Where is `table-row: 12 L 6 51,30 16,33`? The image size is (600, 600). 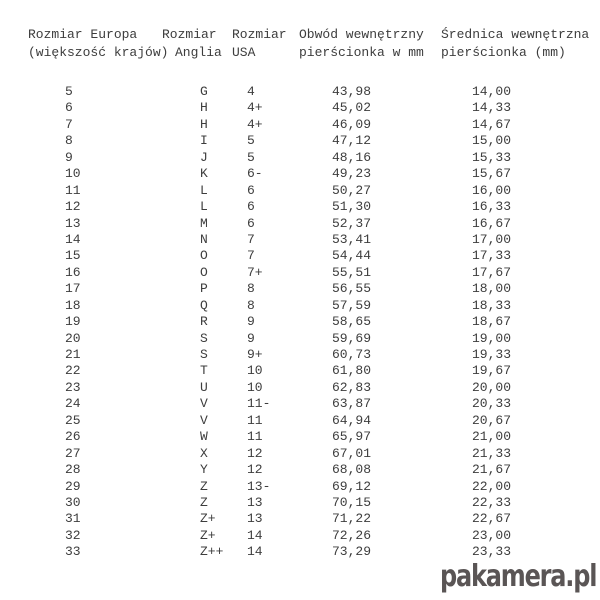 table-row: 12 L 6 51,30 16,33 is located at coordinates (300, 207).